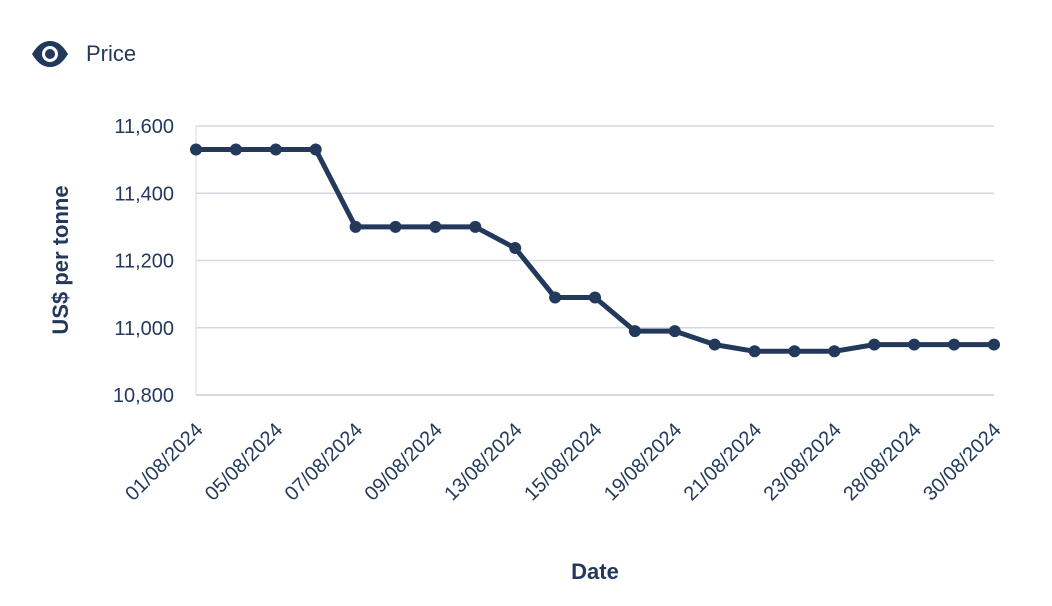  Describe the element at coordinates (324, 462) in the screenshot. I see `x-tick-label: 07/08/2024` at that location.